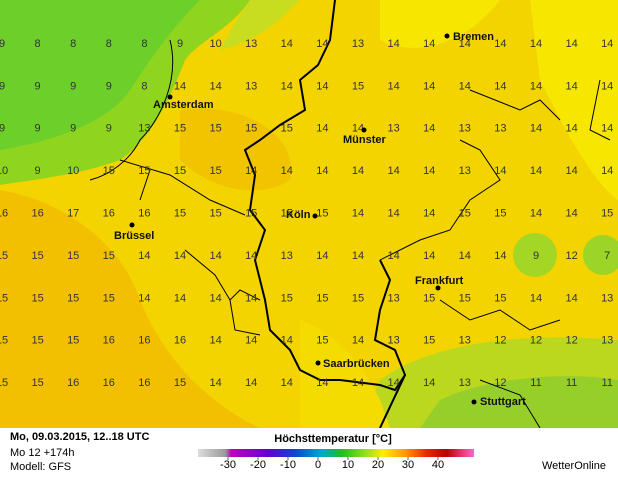  I want to click on scale-tick-label: 0, so click(318, 465).